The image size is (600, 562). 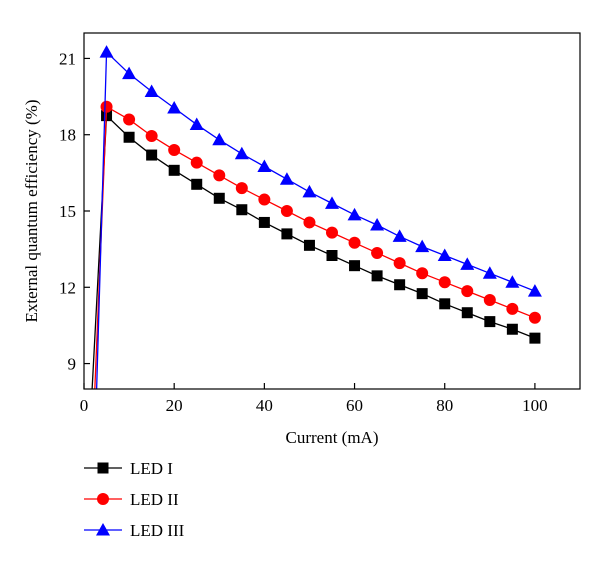 I want to click on legend-label: LED III, so click(x=157, y=530).